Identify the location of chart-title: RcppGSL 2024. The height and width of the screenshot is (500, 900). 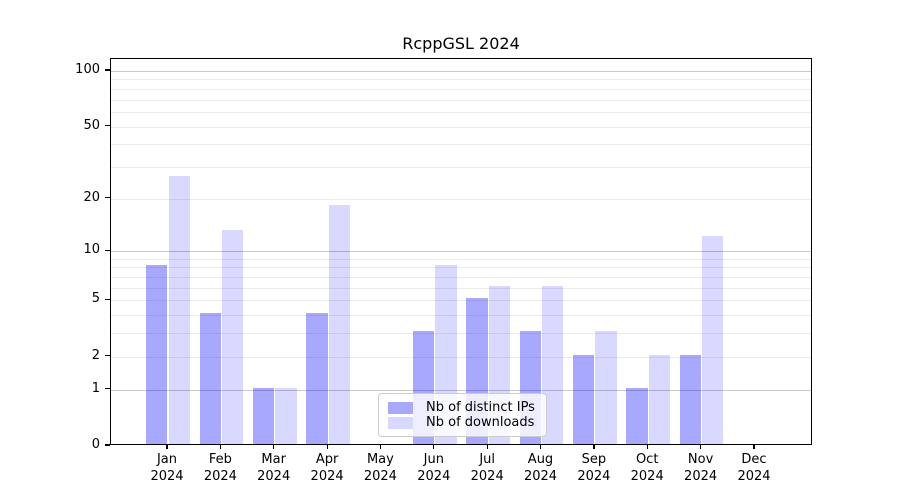
(461, 43).